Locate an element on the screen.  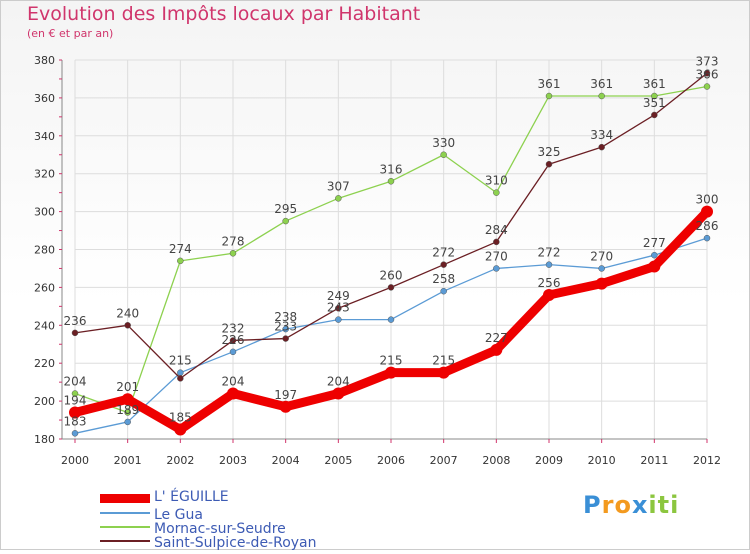
logo-letter: P is located at coordinates (592, 505).